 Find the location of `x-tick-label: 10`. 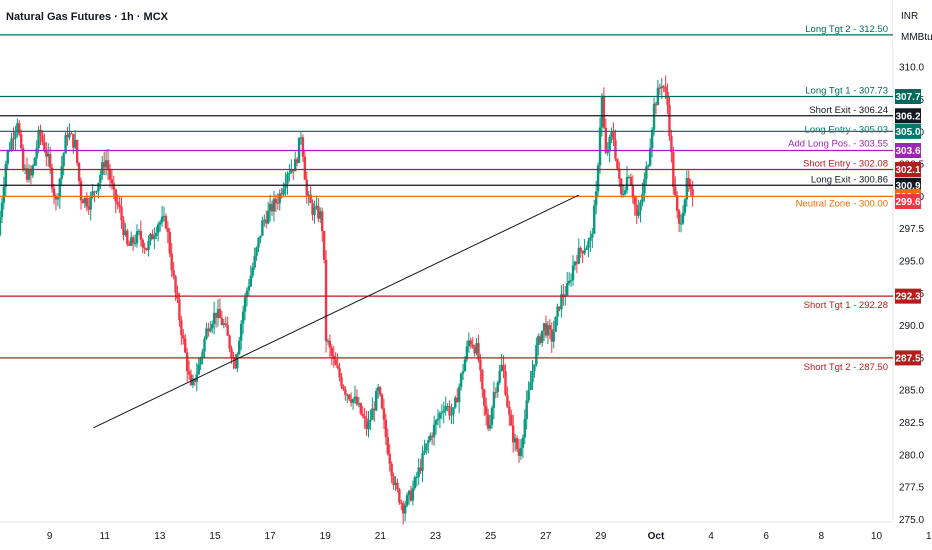

x-tick-label: 10 is located at coordinates (877, 536).